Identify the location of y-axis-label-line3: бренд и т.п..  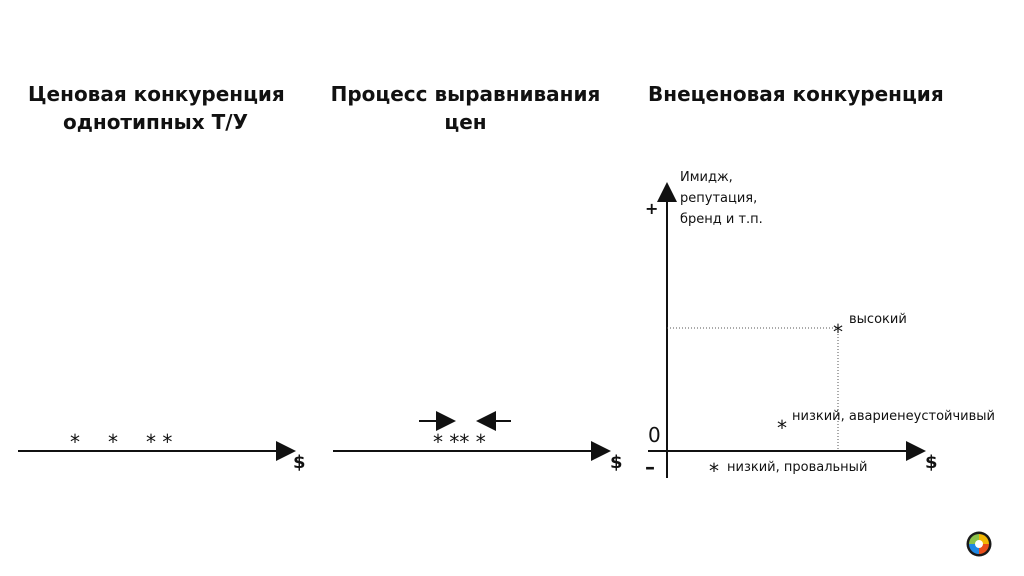
(721, 219).